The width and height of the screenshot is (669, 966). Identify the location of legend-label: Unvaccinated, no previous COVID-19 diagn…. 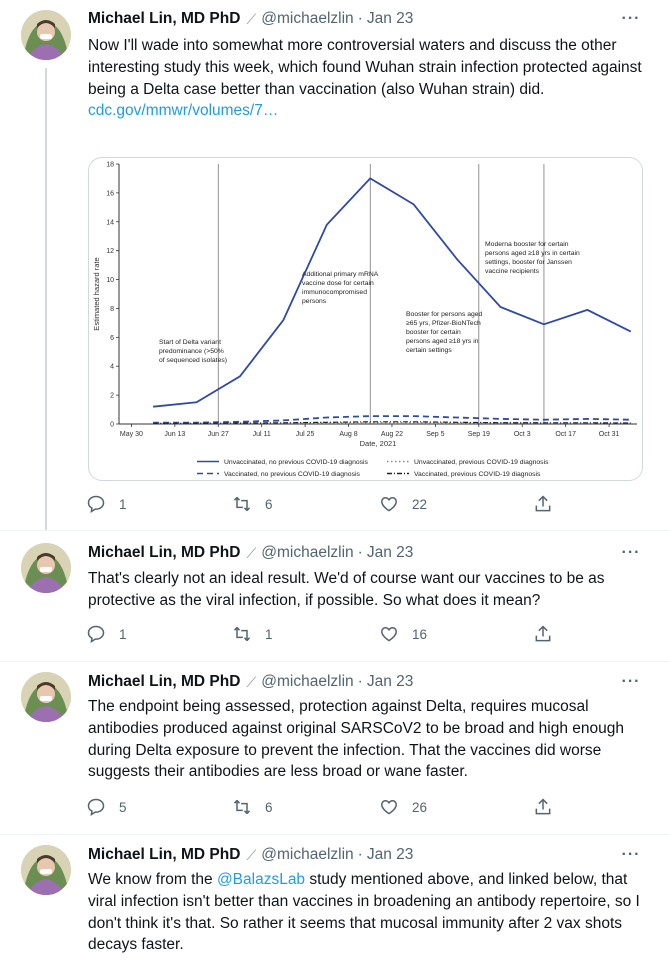
(296, 462).